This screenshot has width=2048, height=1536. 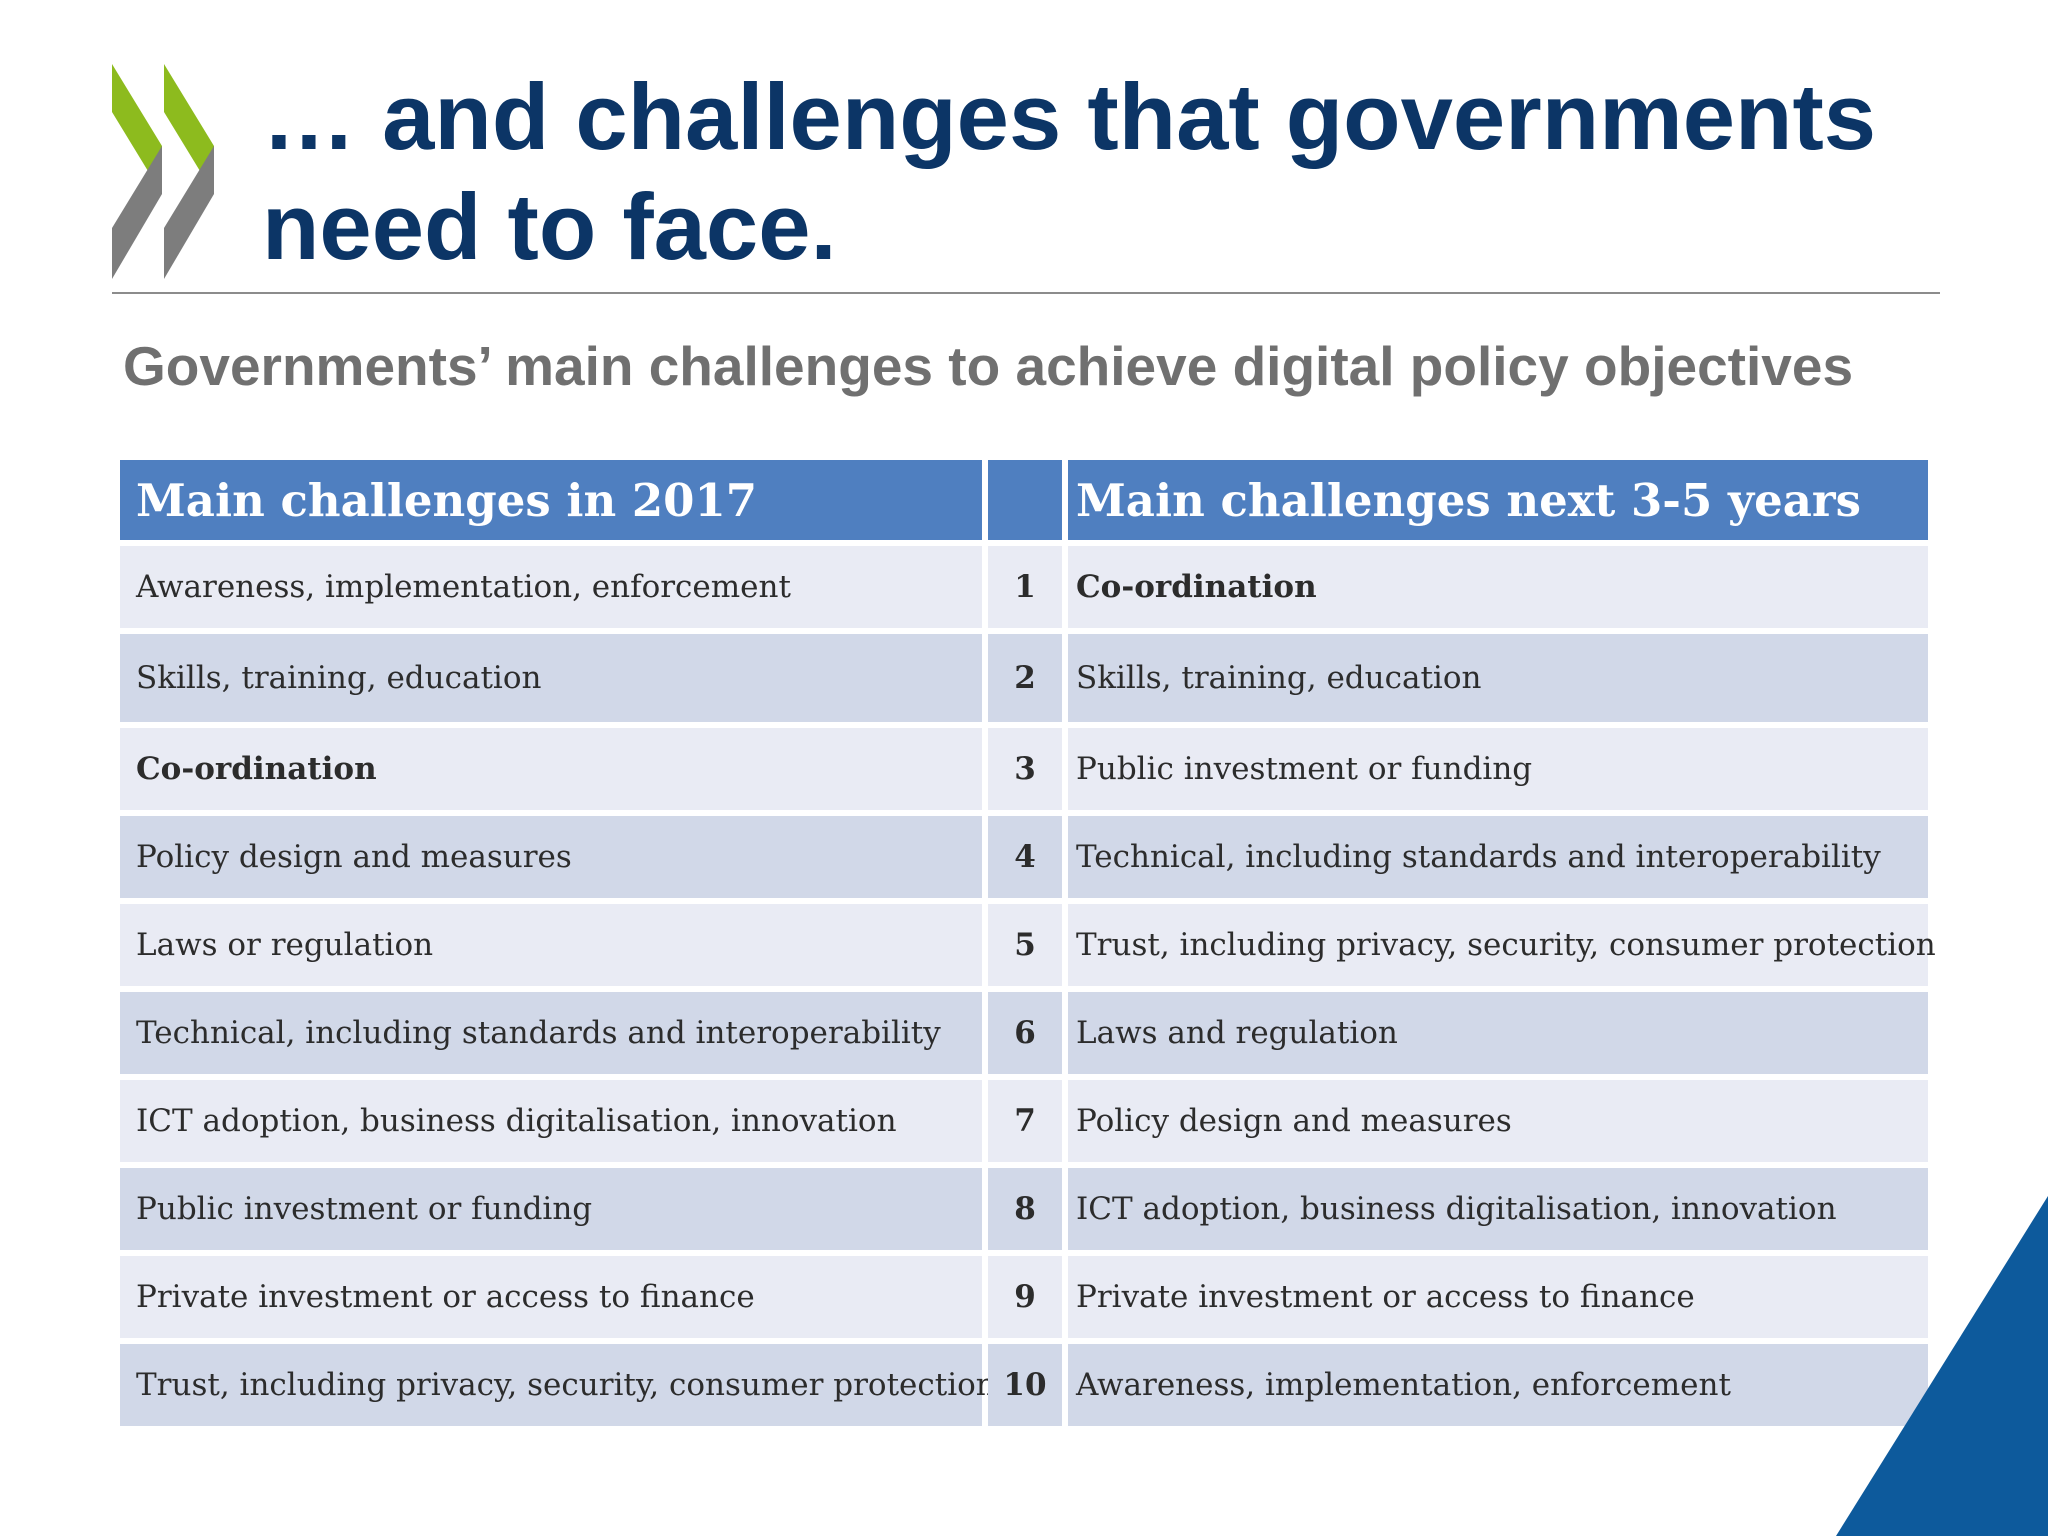 I want to click on logo-chevron-green-right, so click(x=189, y=129).